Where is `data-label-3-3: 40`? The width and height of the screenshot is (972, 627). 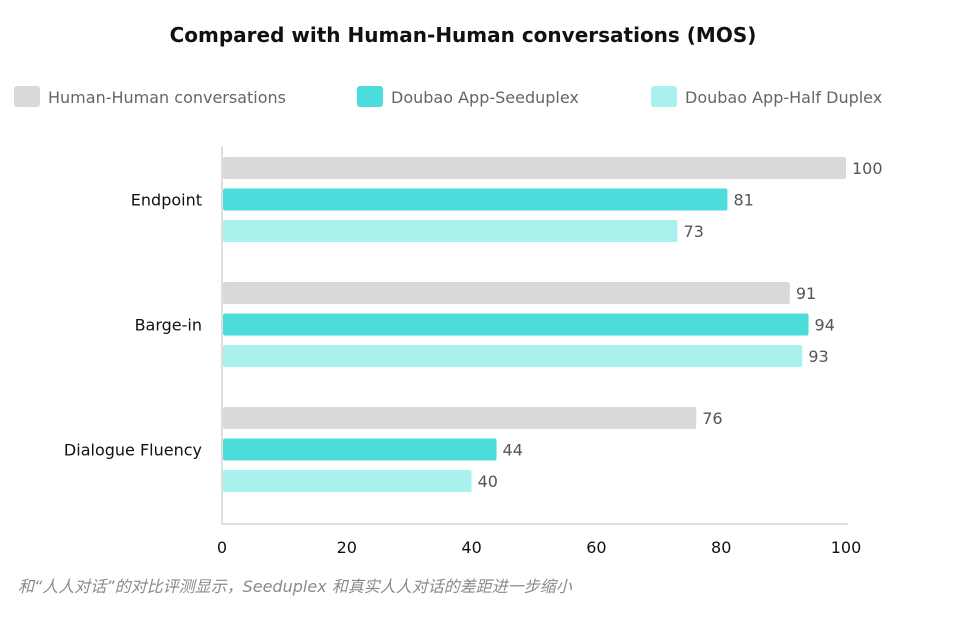 data-label-3-3: 40 is located at coordinates (488, 481).